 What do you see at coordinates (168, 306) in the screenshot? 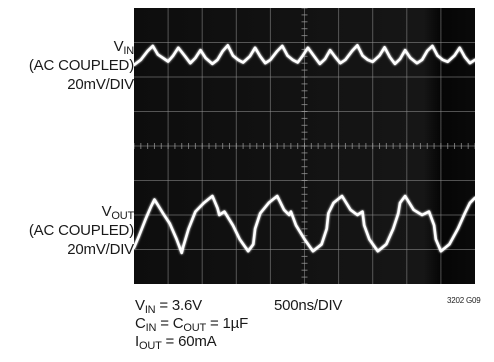
I see `condition-vin: VIN = 3.6V` at bounding box center [168, 306].